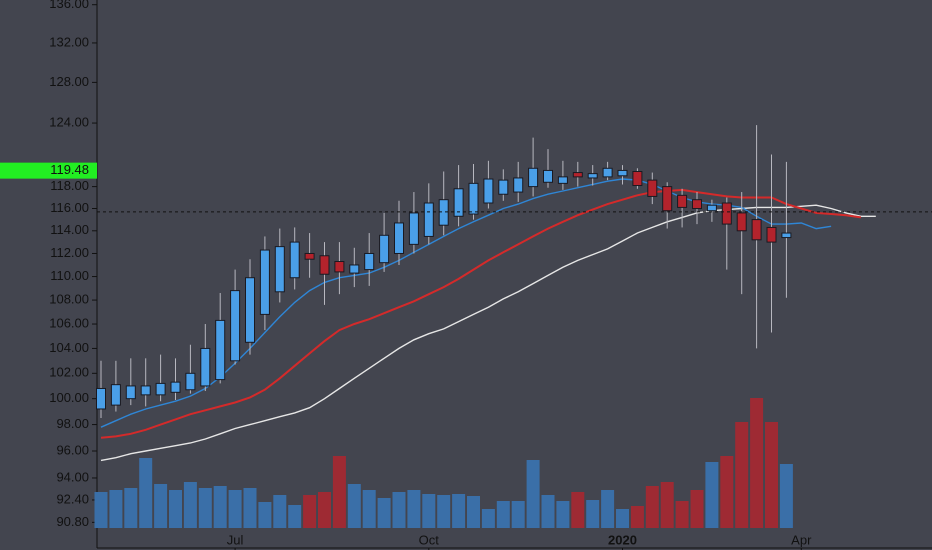 This screenshot has width=932, height=550. What do you see at coordinates (69, 372) in the screenshot?
I see `y-tick-label: 102.00` at bounding box center [69, 372].